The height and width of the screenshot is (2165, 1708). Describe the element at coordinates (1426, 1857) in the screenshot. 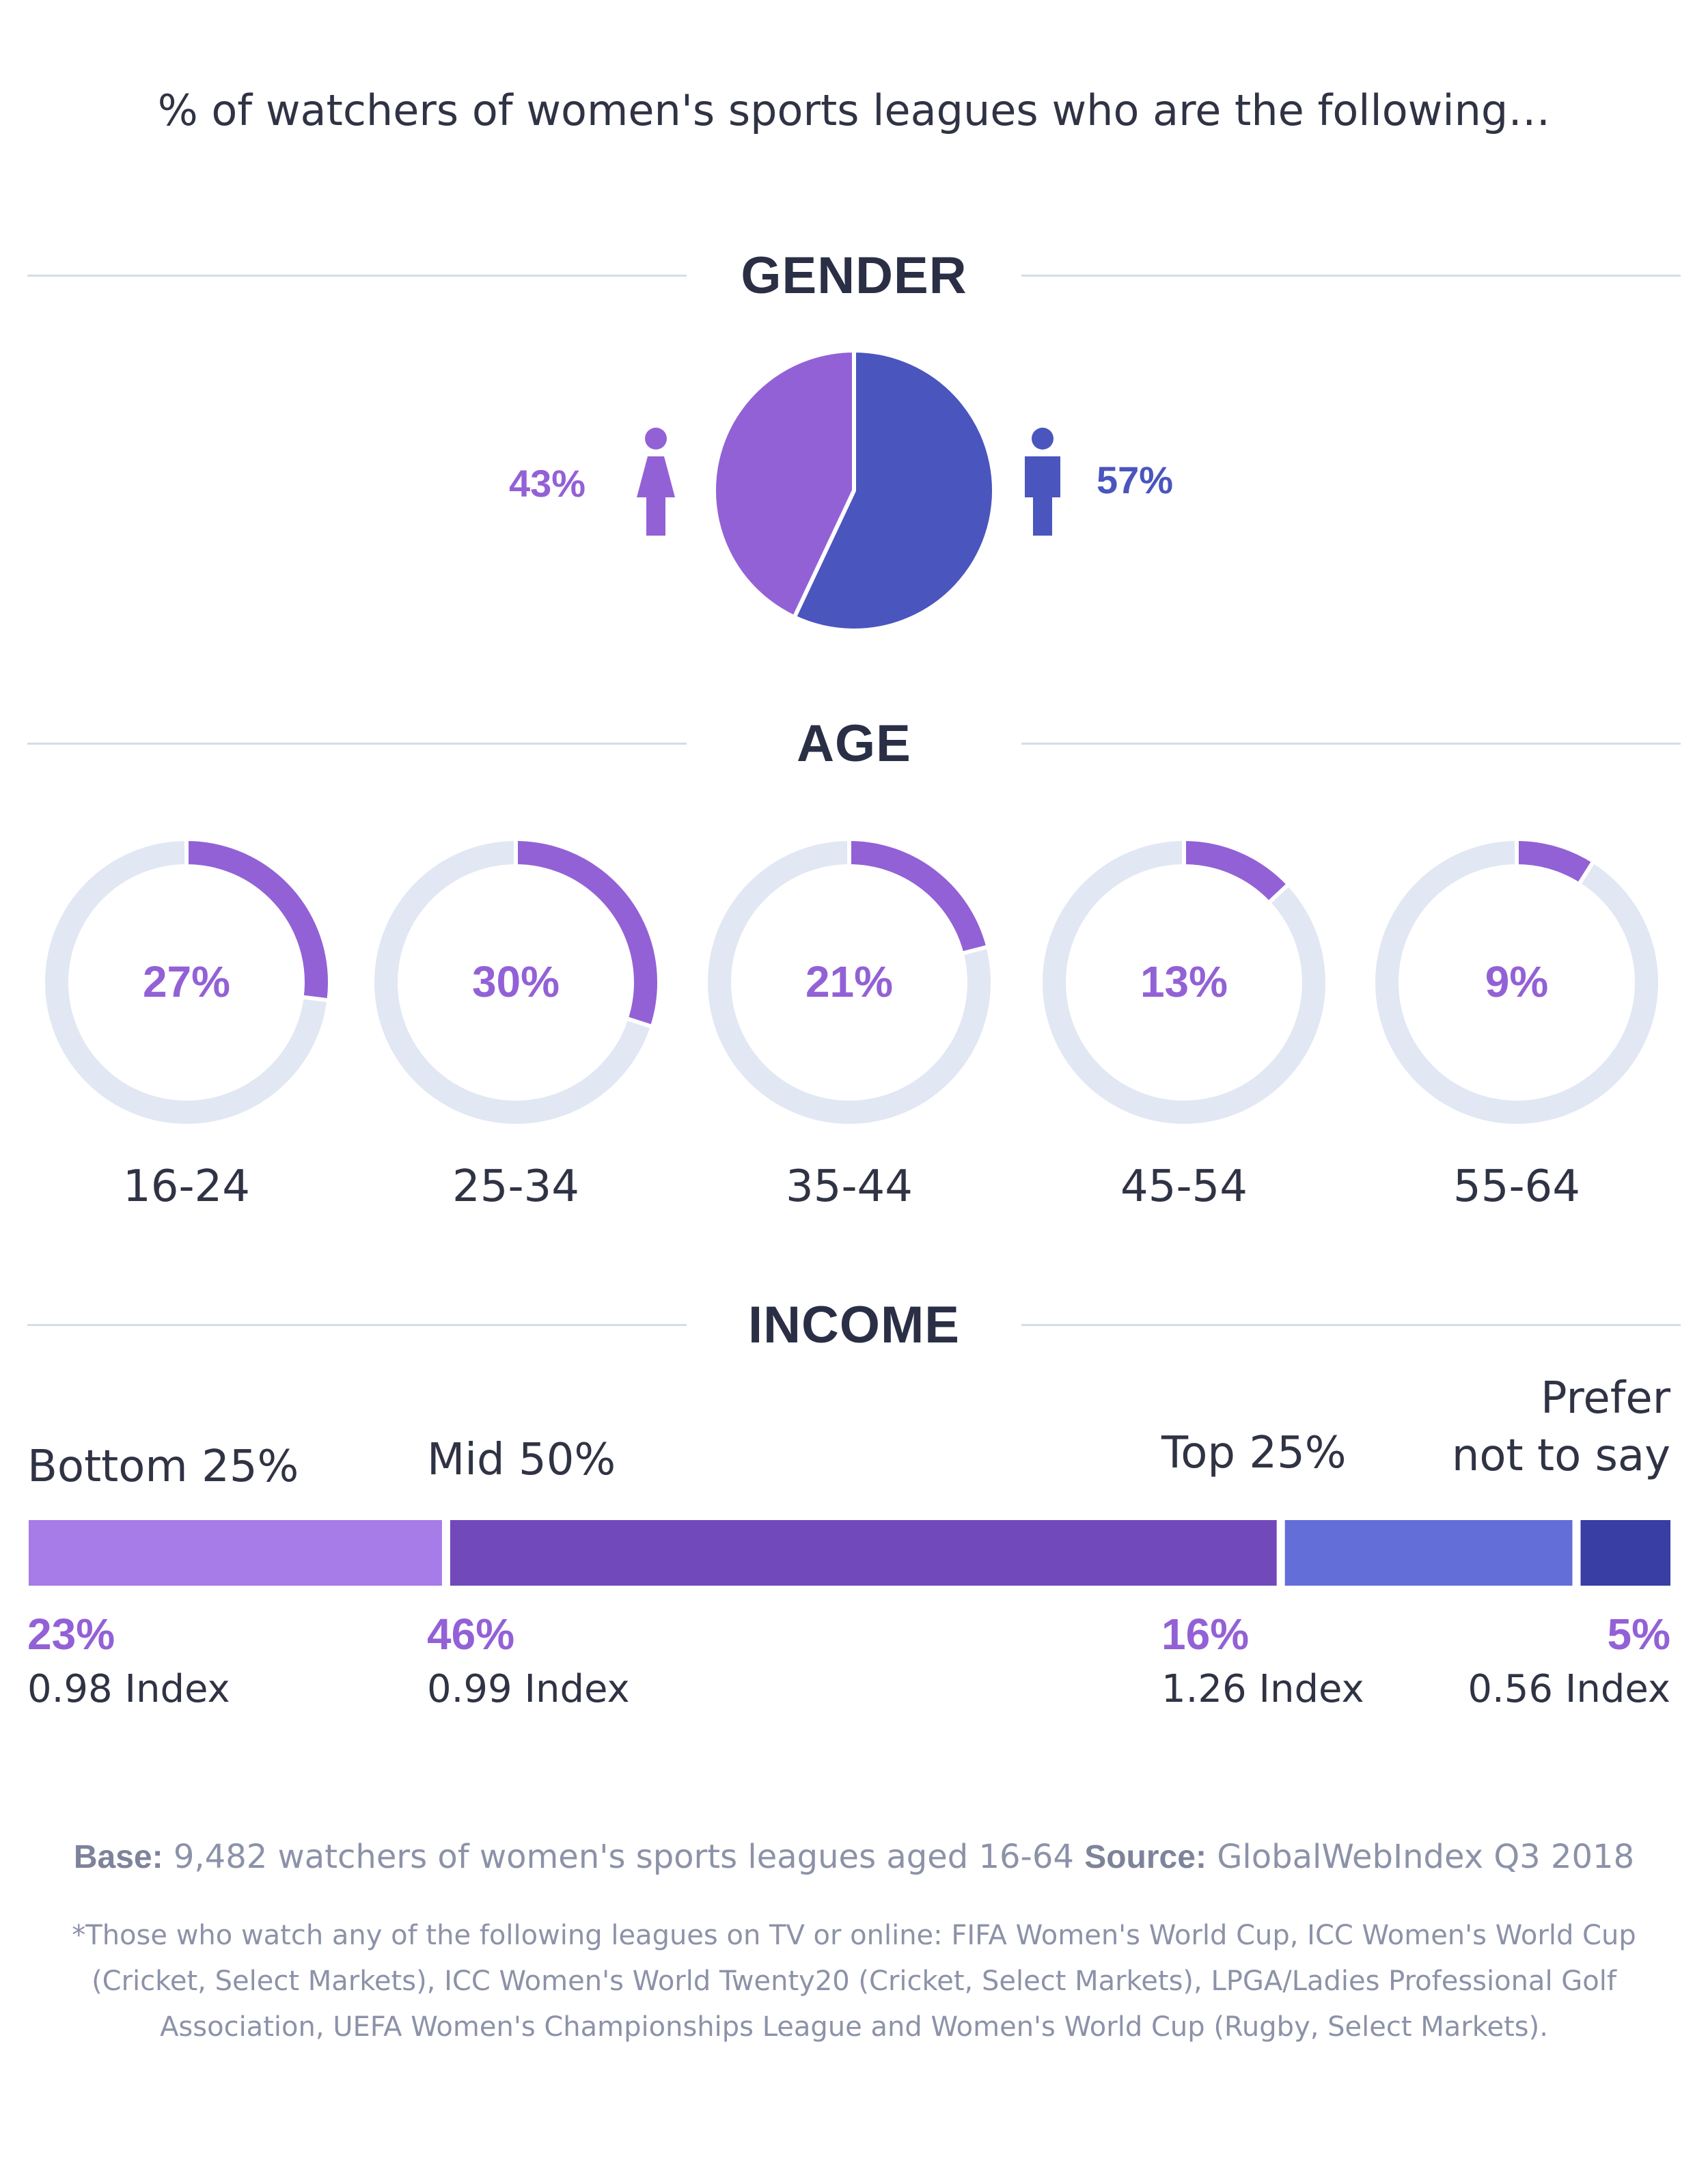

I see `source-text: GlobalWebIndex Q3 2018` at that location.